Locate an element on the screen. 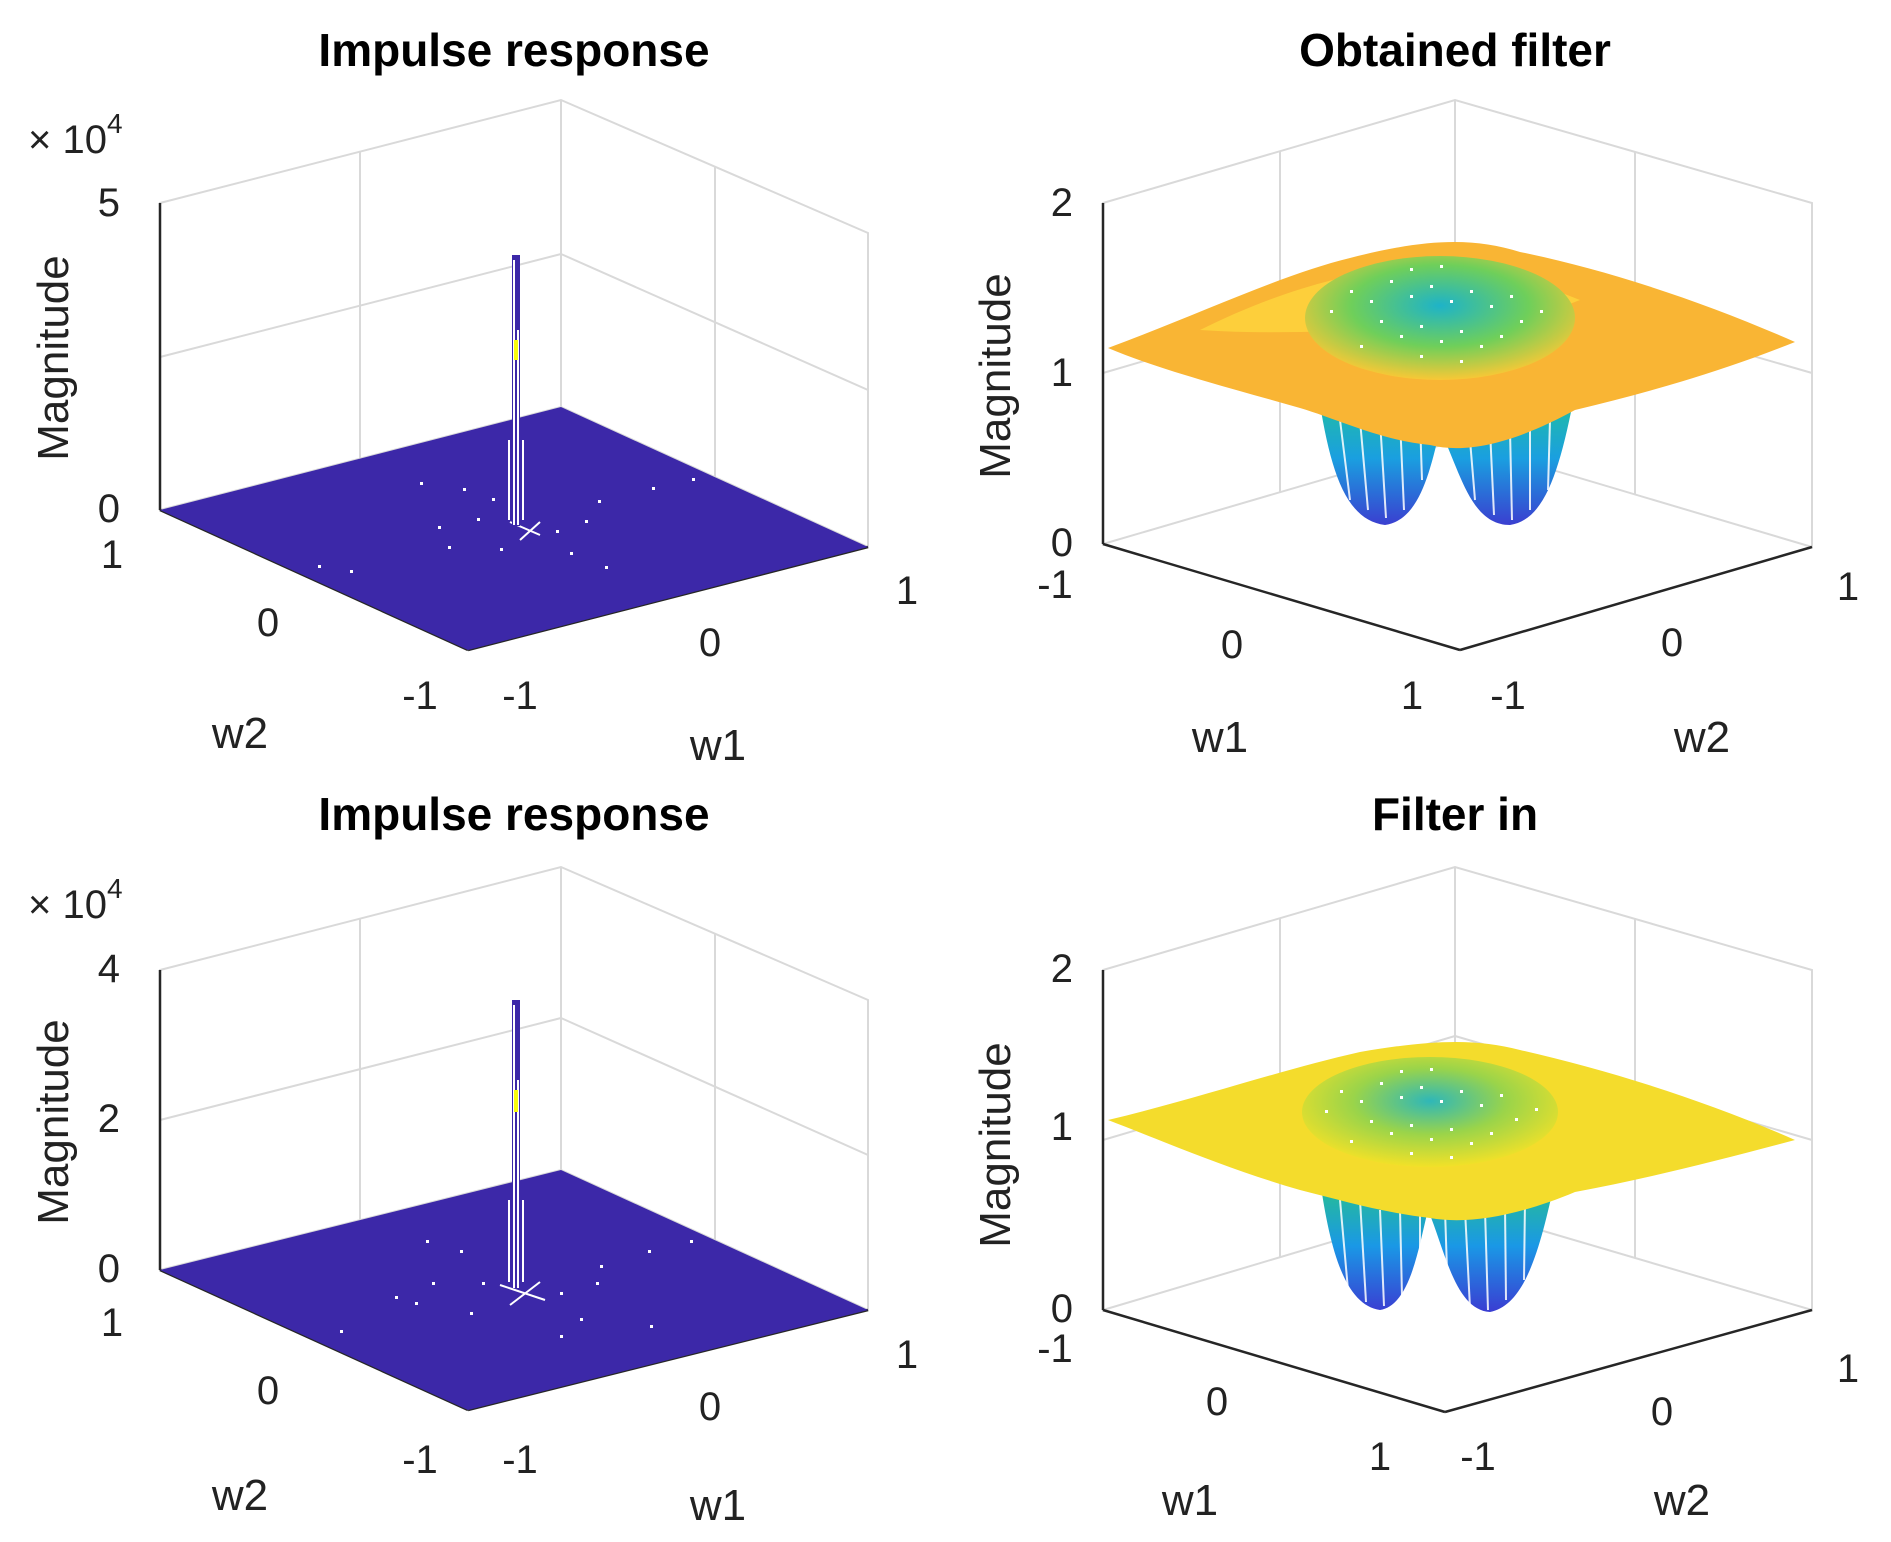  z-tick: 4 is located at coordinates (109, 969).